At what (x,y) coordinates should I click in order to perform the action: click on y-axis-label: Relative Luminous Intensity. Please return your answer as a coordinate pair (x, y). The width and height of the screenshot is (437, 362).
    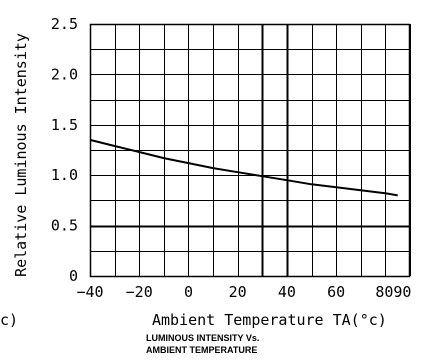
    Looking at the image, I should click on (21, 155).